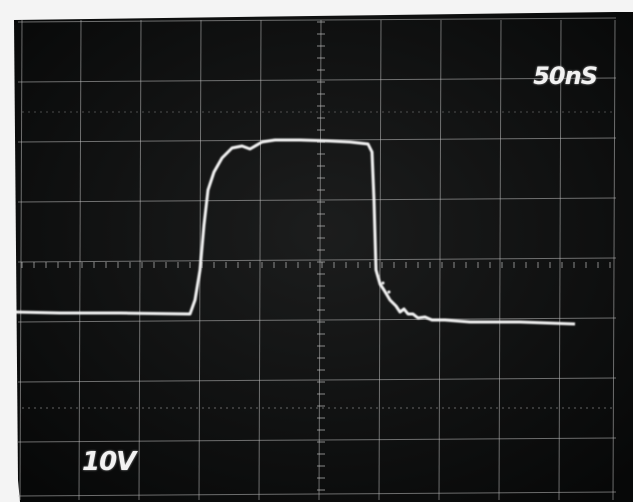 This screenshot has width=633, height=502. What do you see at coordinates (565, 76) in the screenshot?
I see `timebase-label: 50nS` at bounding box center [565, 76].